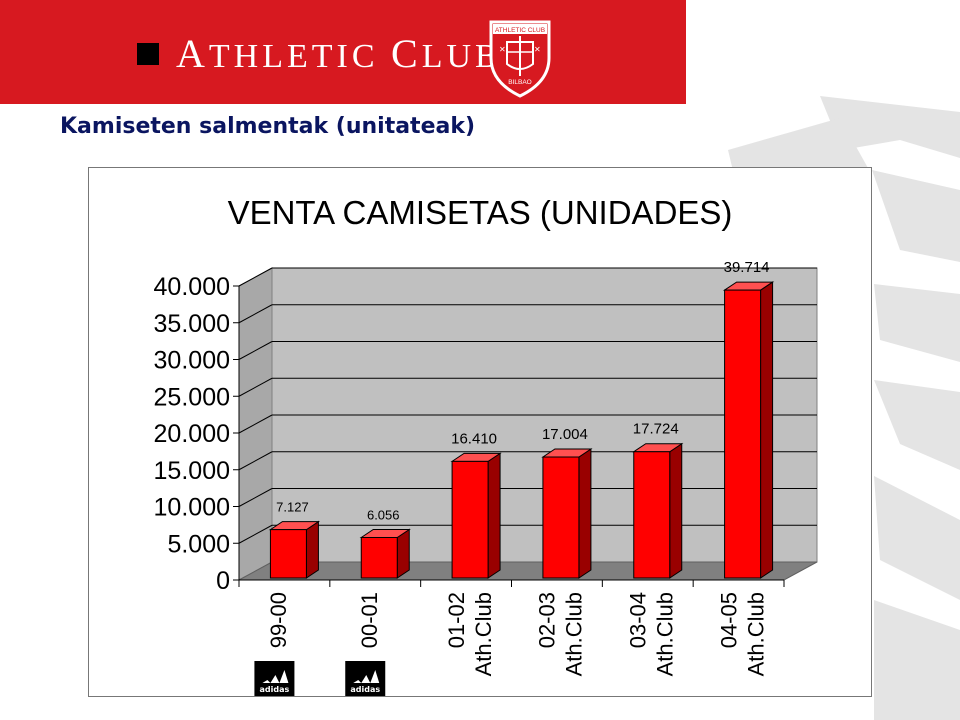  Describe the element at coordinates (268, 126) in the screenshot. I see `slide-title: Kamiseten salmentak (unitateak)` at that location.